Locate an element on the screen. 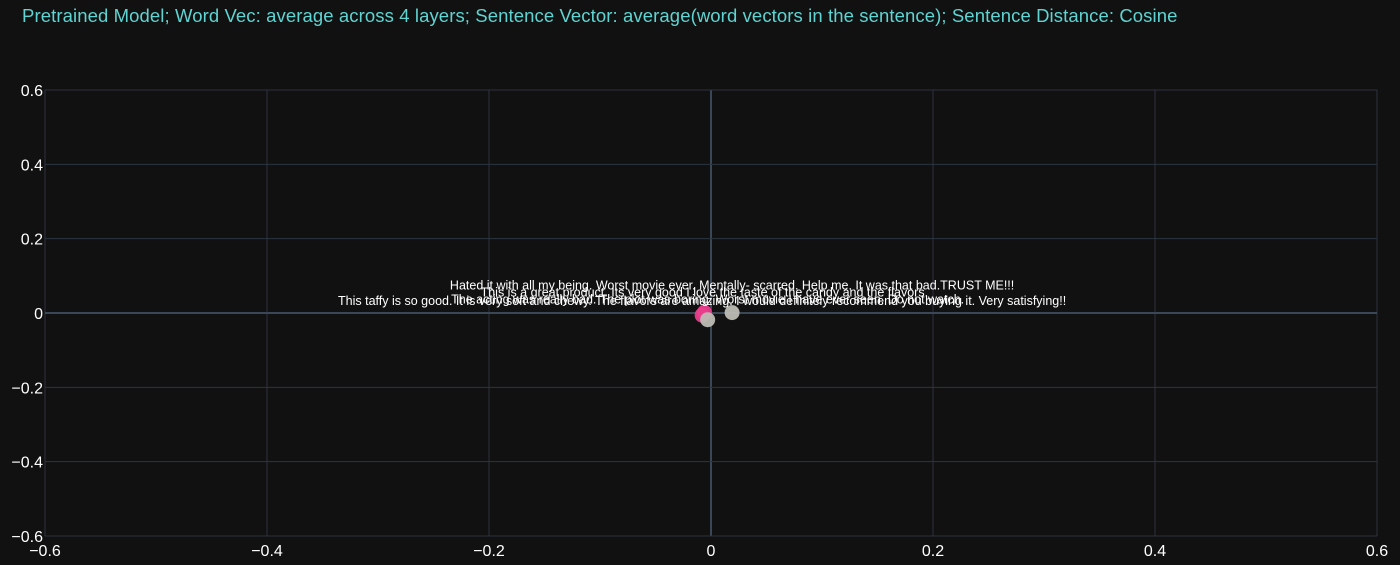 The height and width of the screenshot is (565, 1400). x-tick-label: 0.2 is located at coordinates (933, 551).